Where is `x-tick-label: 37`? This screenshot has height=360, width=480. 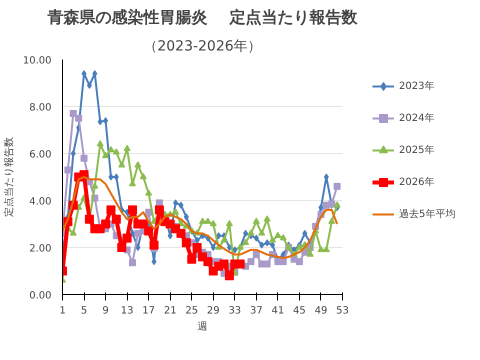 x-tick-label: 37 is located at coordinates (256, 311).